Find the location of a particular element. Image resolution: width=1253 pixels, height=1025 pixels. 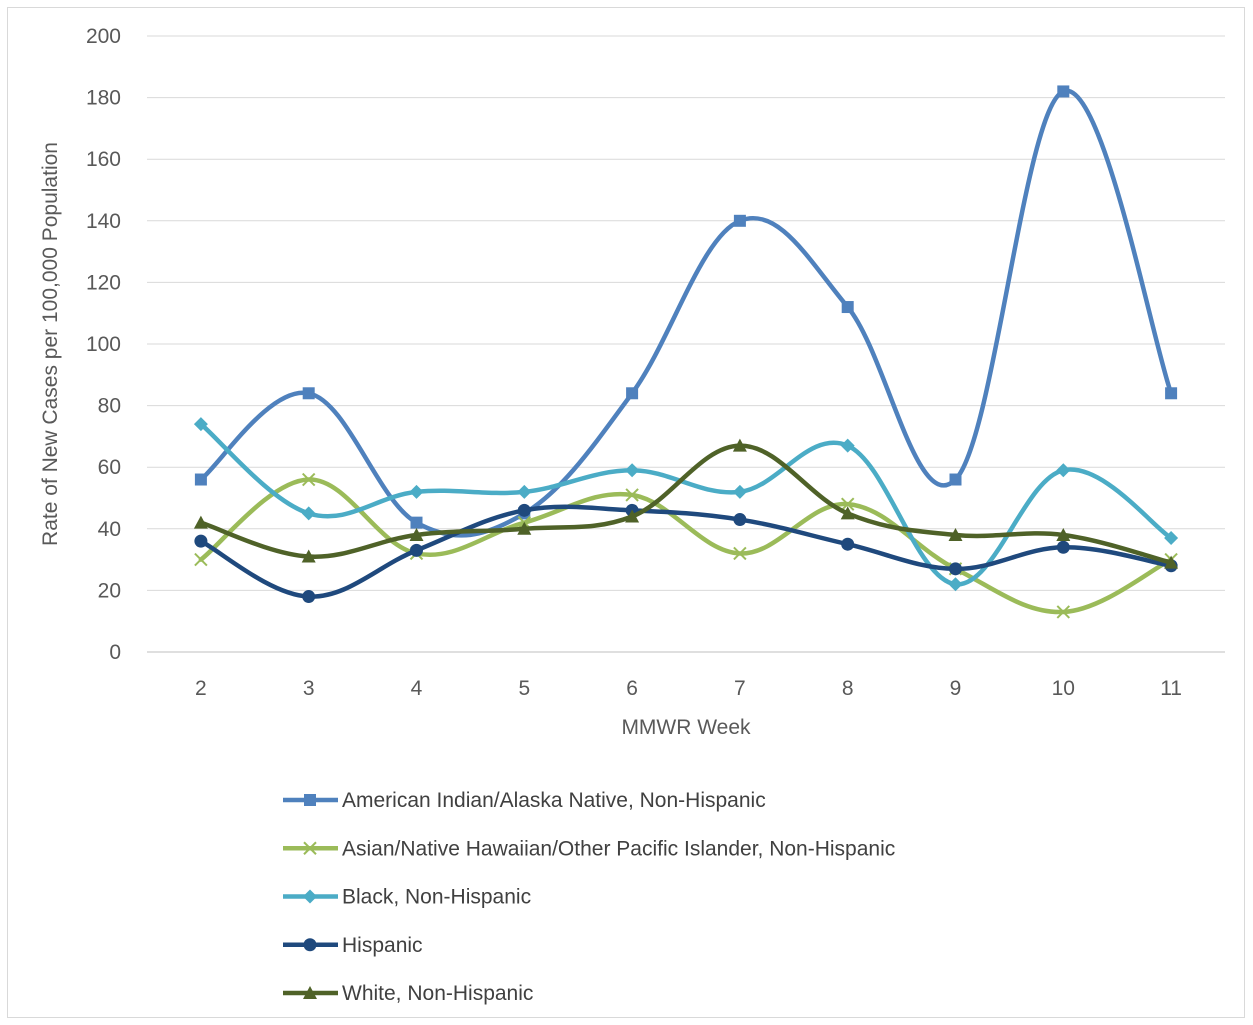

y-tick-label: 160 is located at coordinates (103, 159).